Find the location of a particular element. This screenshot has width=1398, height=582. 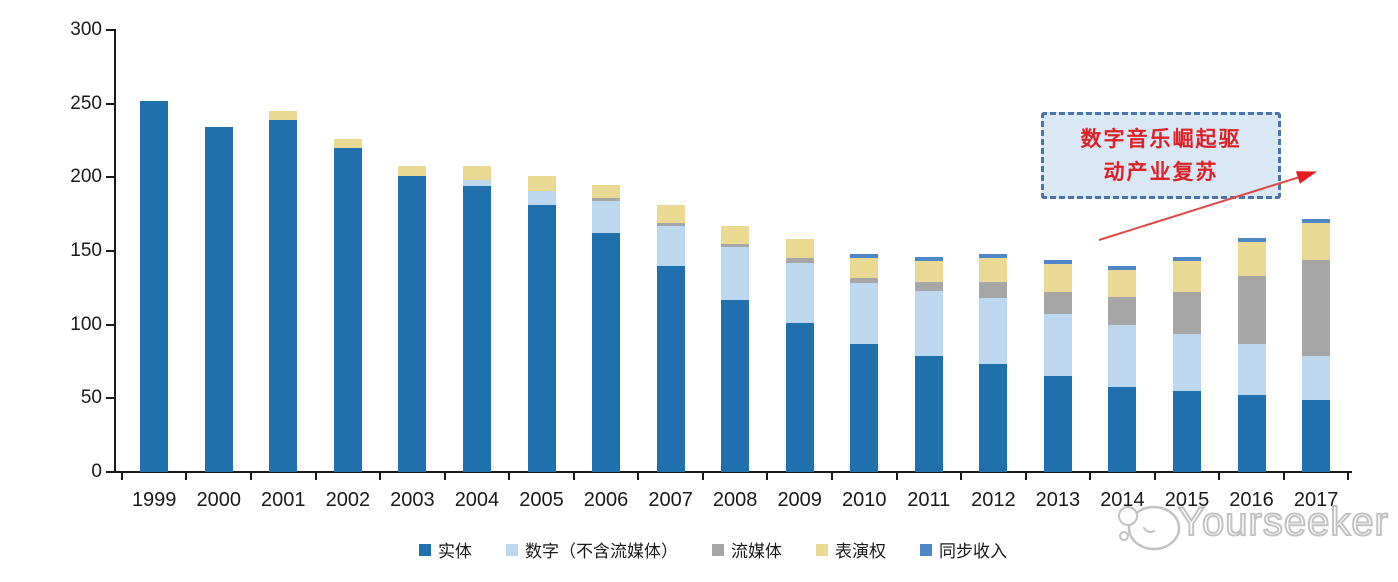

legend-label: 流媒体 is located at coordinates (756, 551).